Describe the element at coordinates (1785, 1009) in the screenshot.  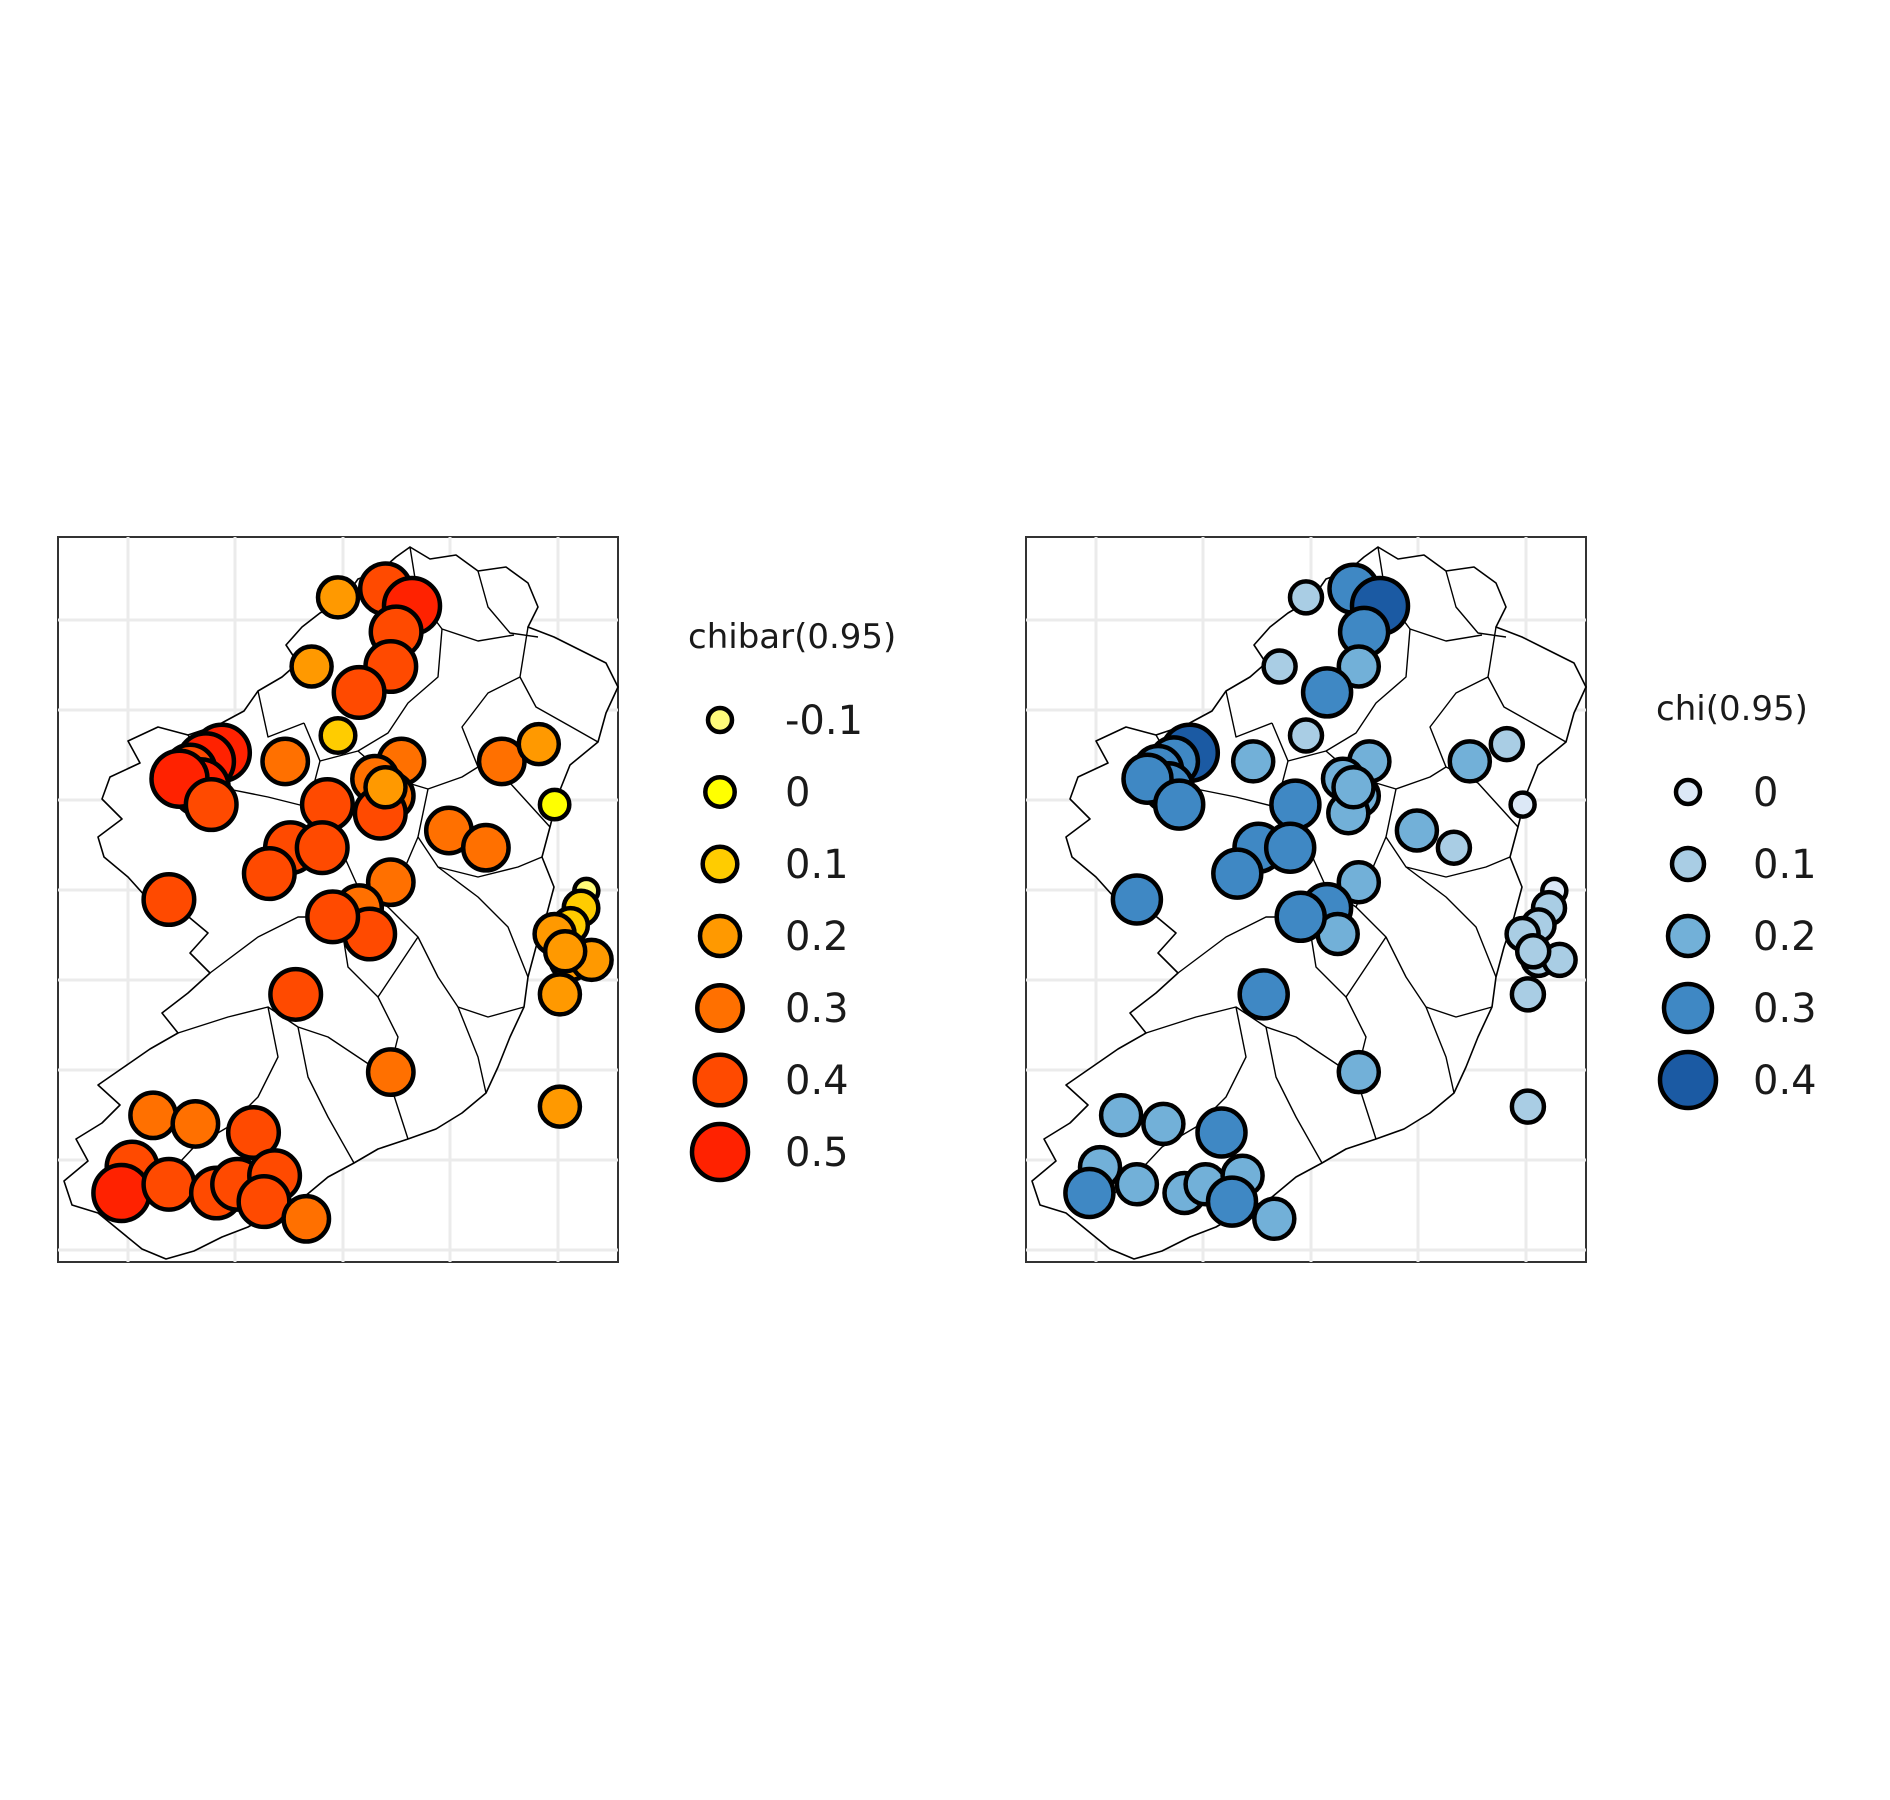
I see `chi-legend-label: 0.3` at that location.